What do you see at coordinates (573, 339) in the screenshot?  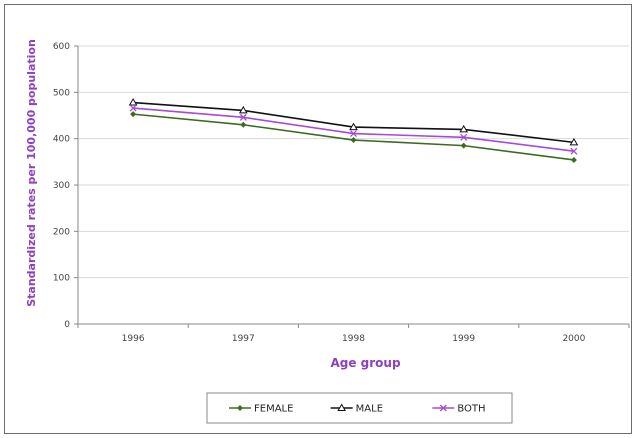 I see `x-tick-label: 2000` at bounding box center [573, 339].